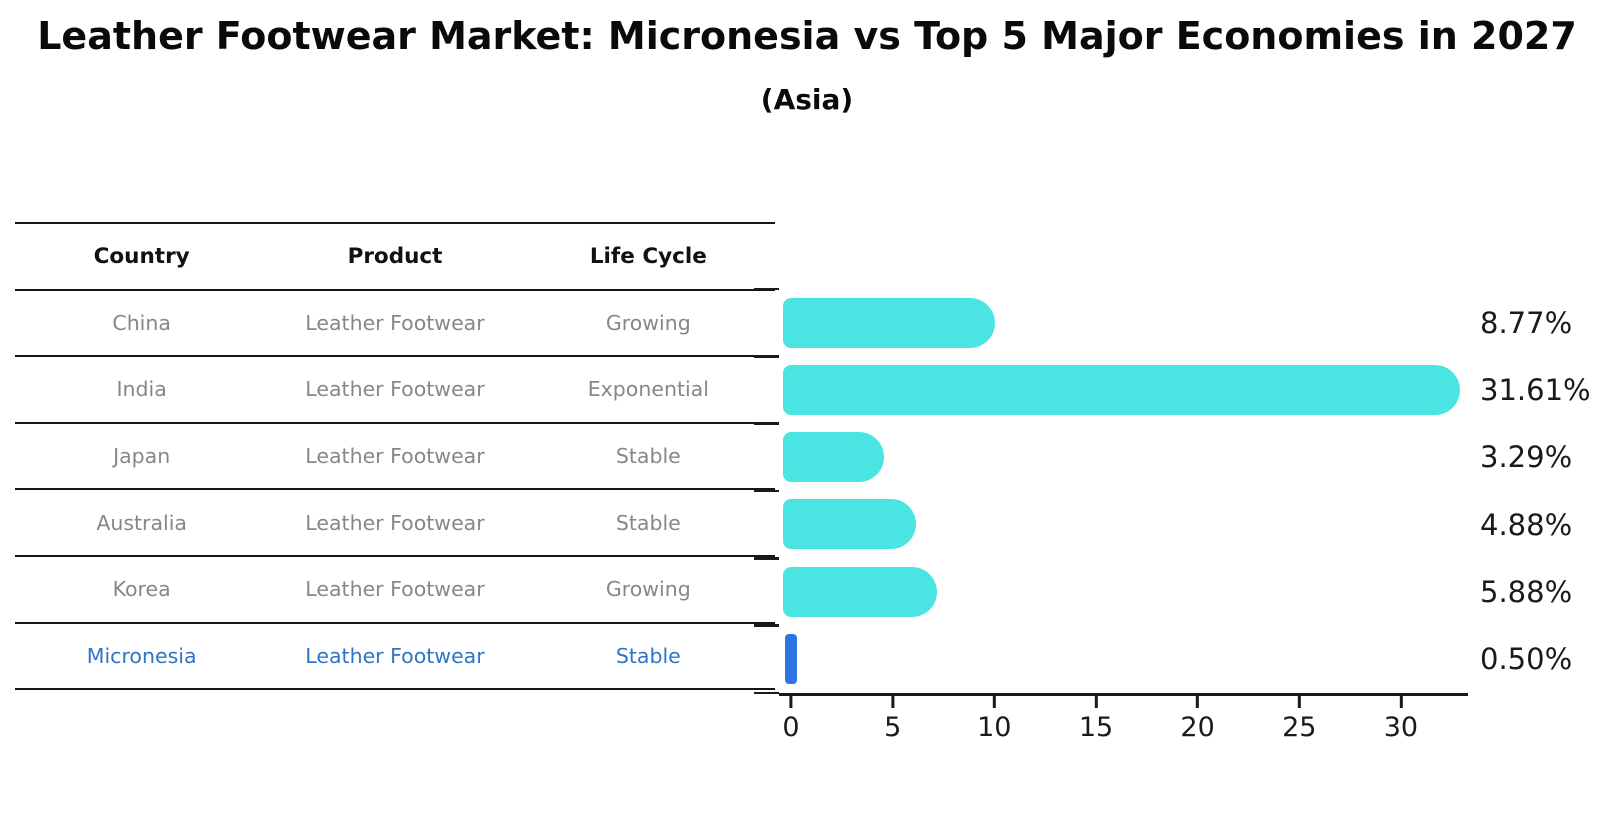 The image size is (1614, 823). I want to click on table-row-australia: Australia Leather Footwear Stable, so click(395, 523).